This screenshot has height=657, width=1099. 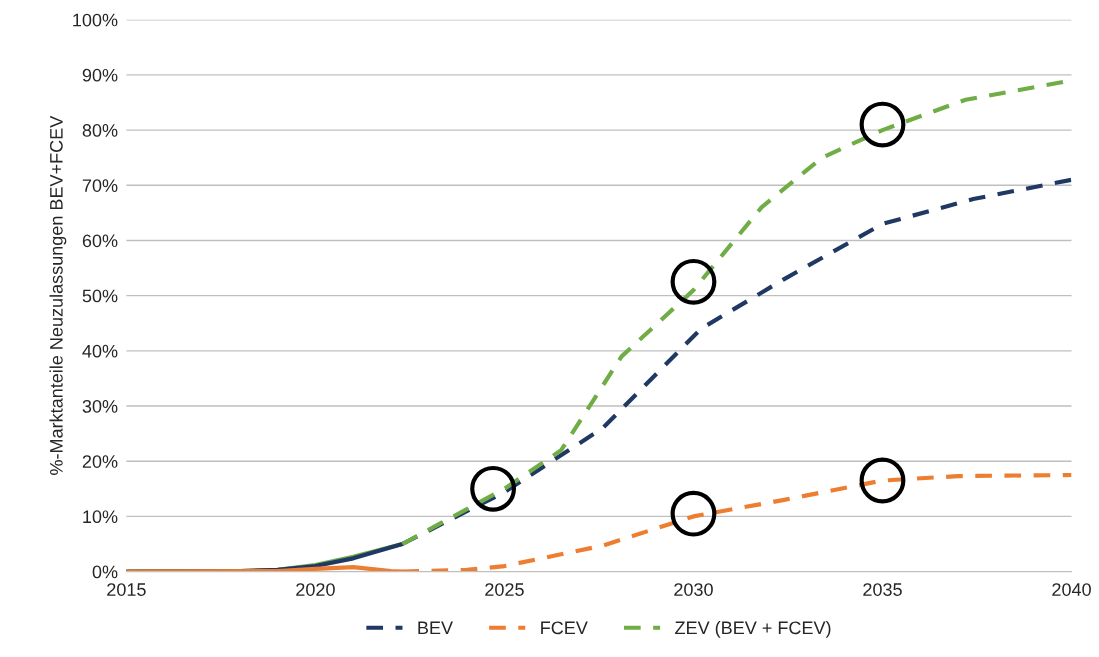 What do you see at coordinates (753, 629) in the screenshot?
I see `legend-label: ZEV (BEV + FCEV)` at bounding box center [753, 629].